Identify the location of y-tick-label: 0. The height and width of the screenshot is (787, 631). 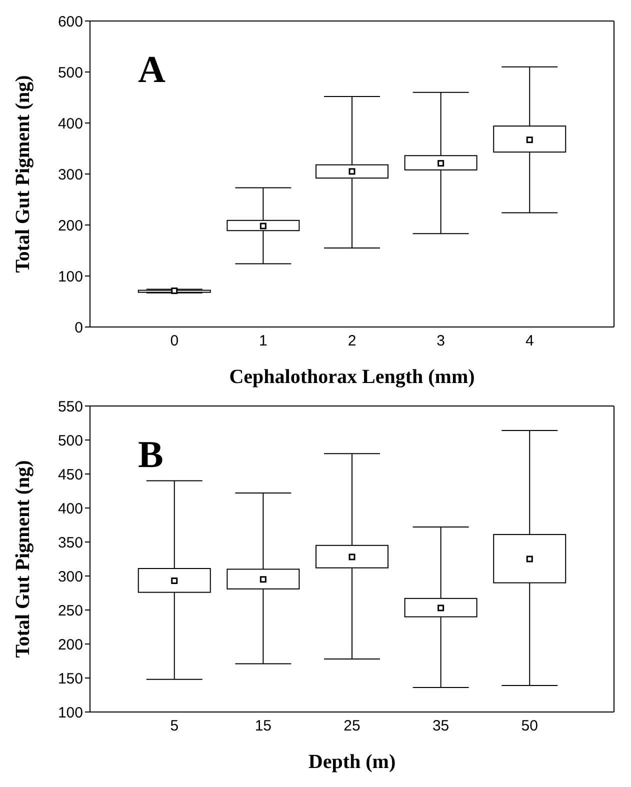
(78, 327).